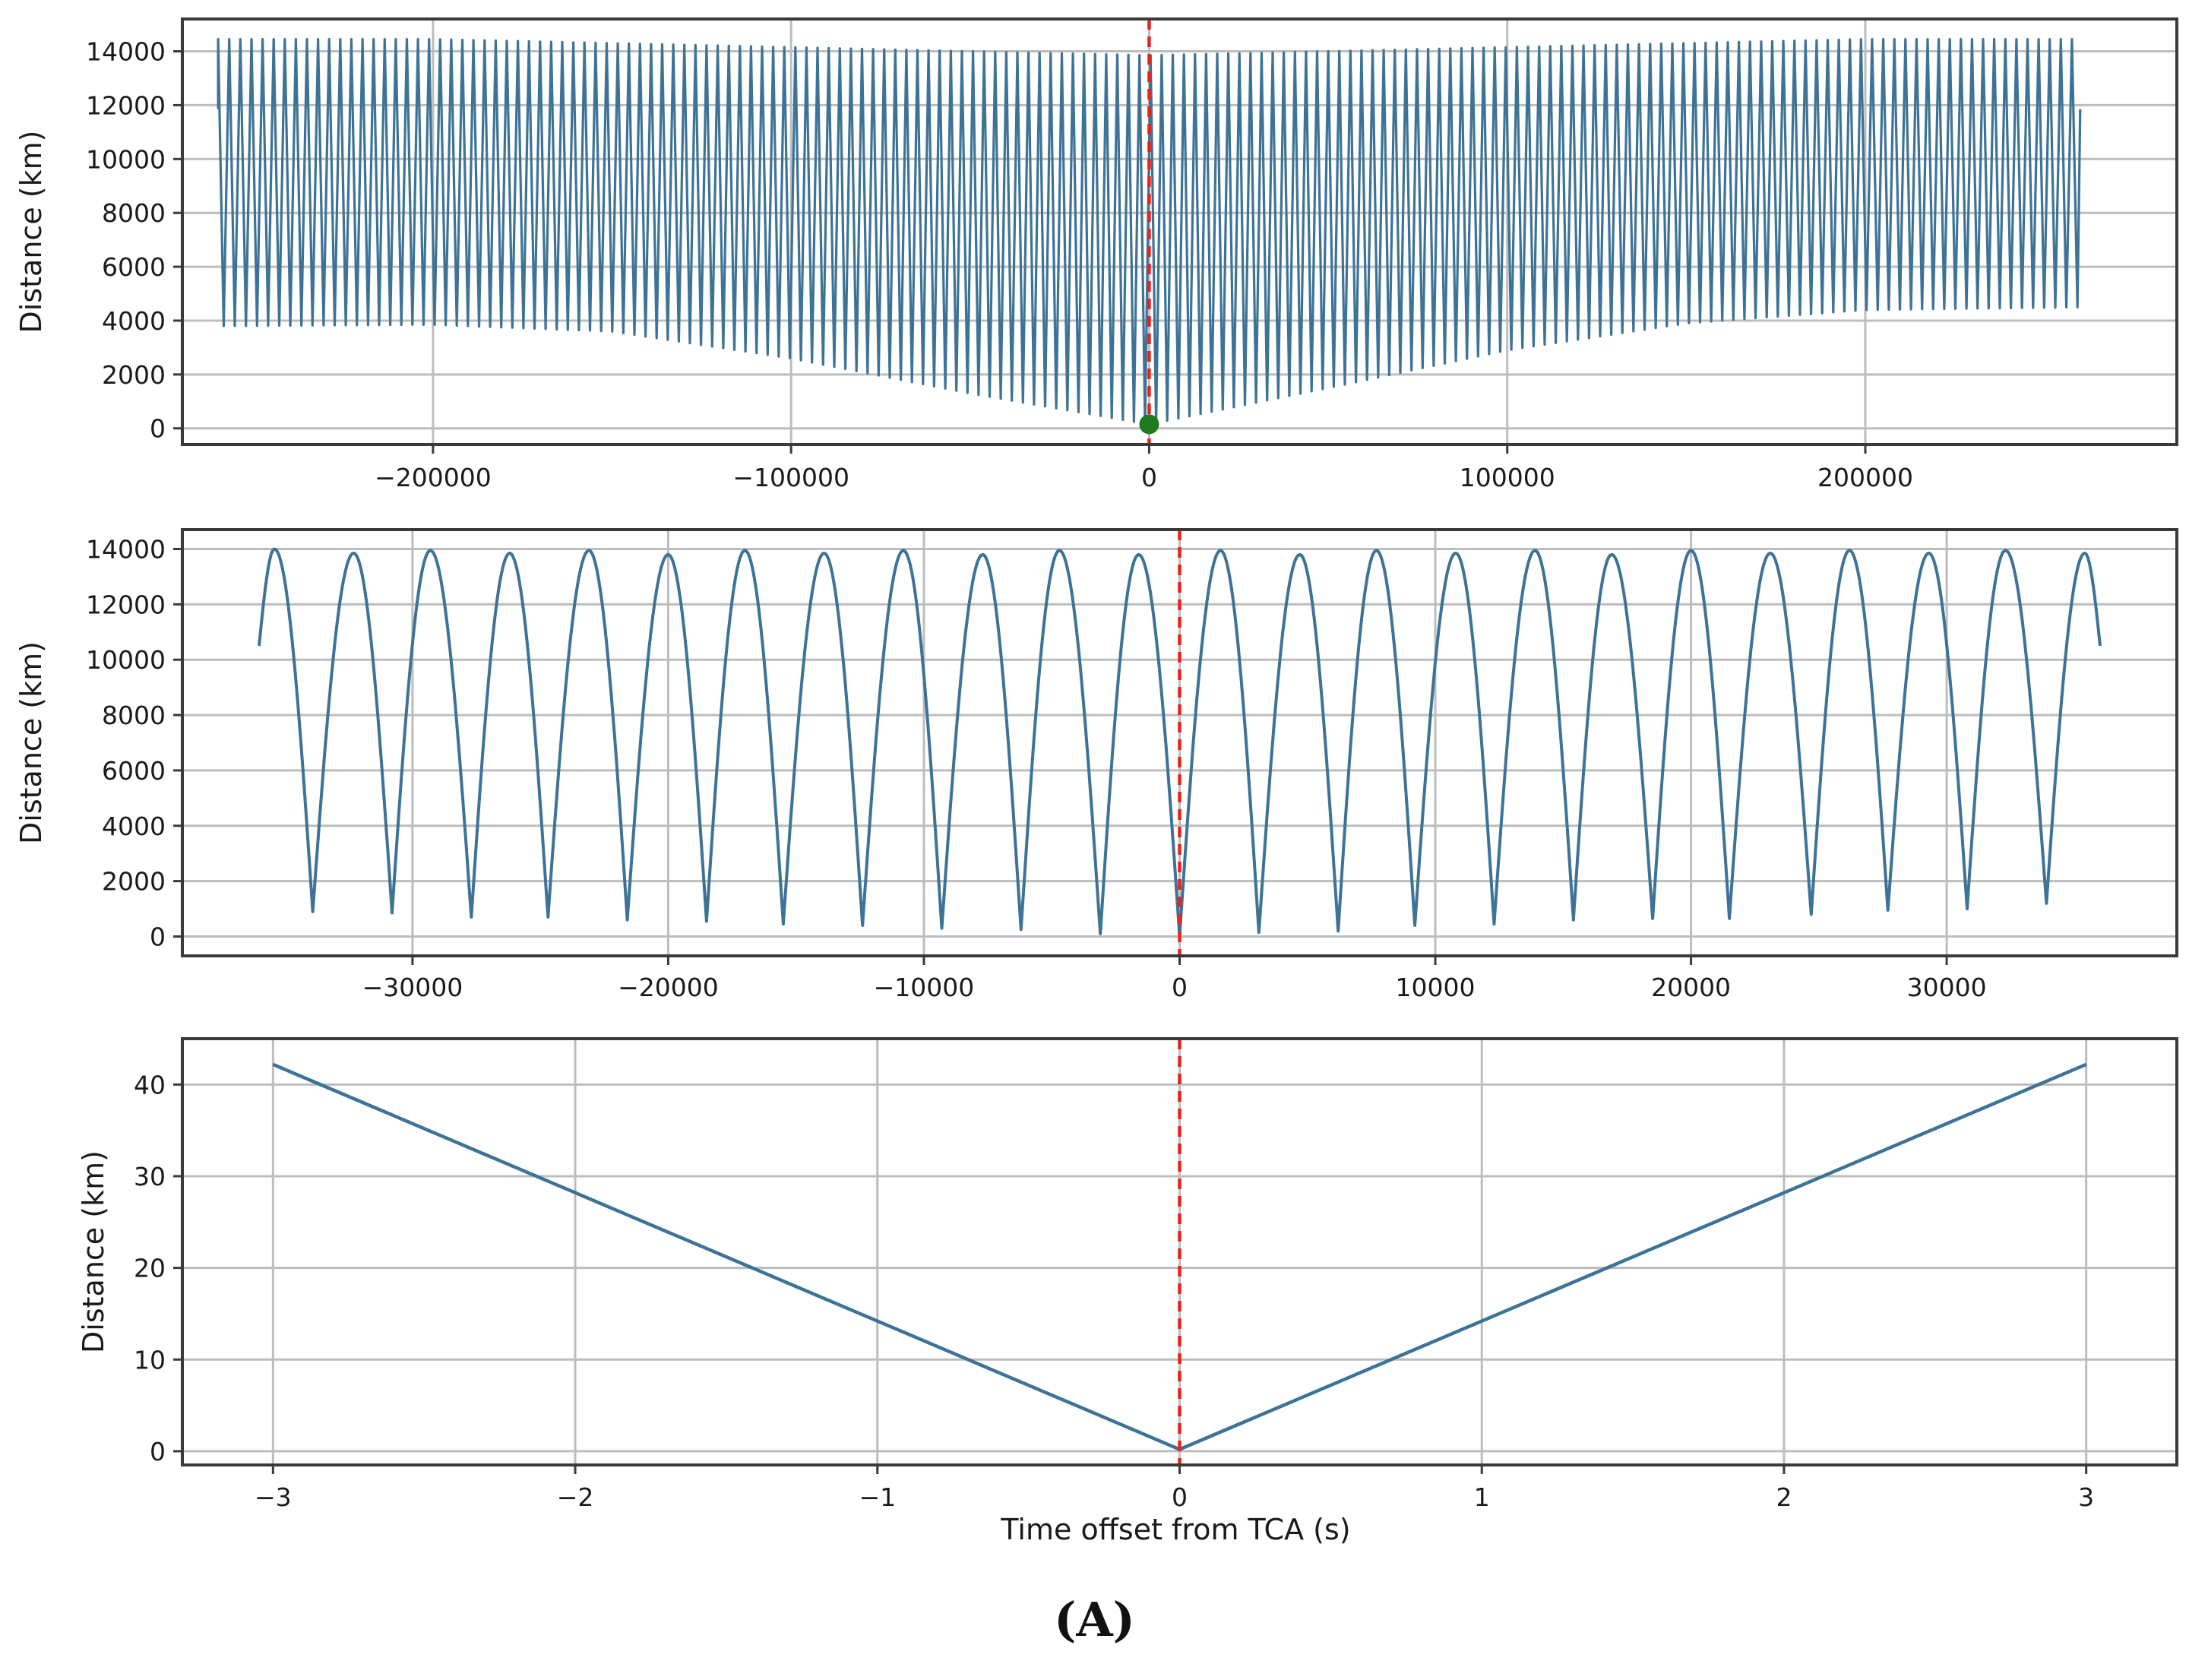 This screenshot has width=2189, height=1680. What do you see at coordinates (2086, 1497) in the screenshot?
I see `x-tick-label: 3` at bounding box center [2086, 1497].